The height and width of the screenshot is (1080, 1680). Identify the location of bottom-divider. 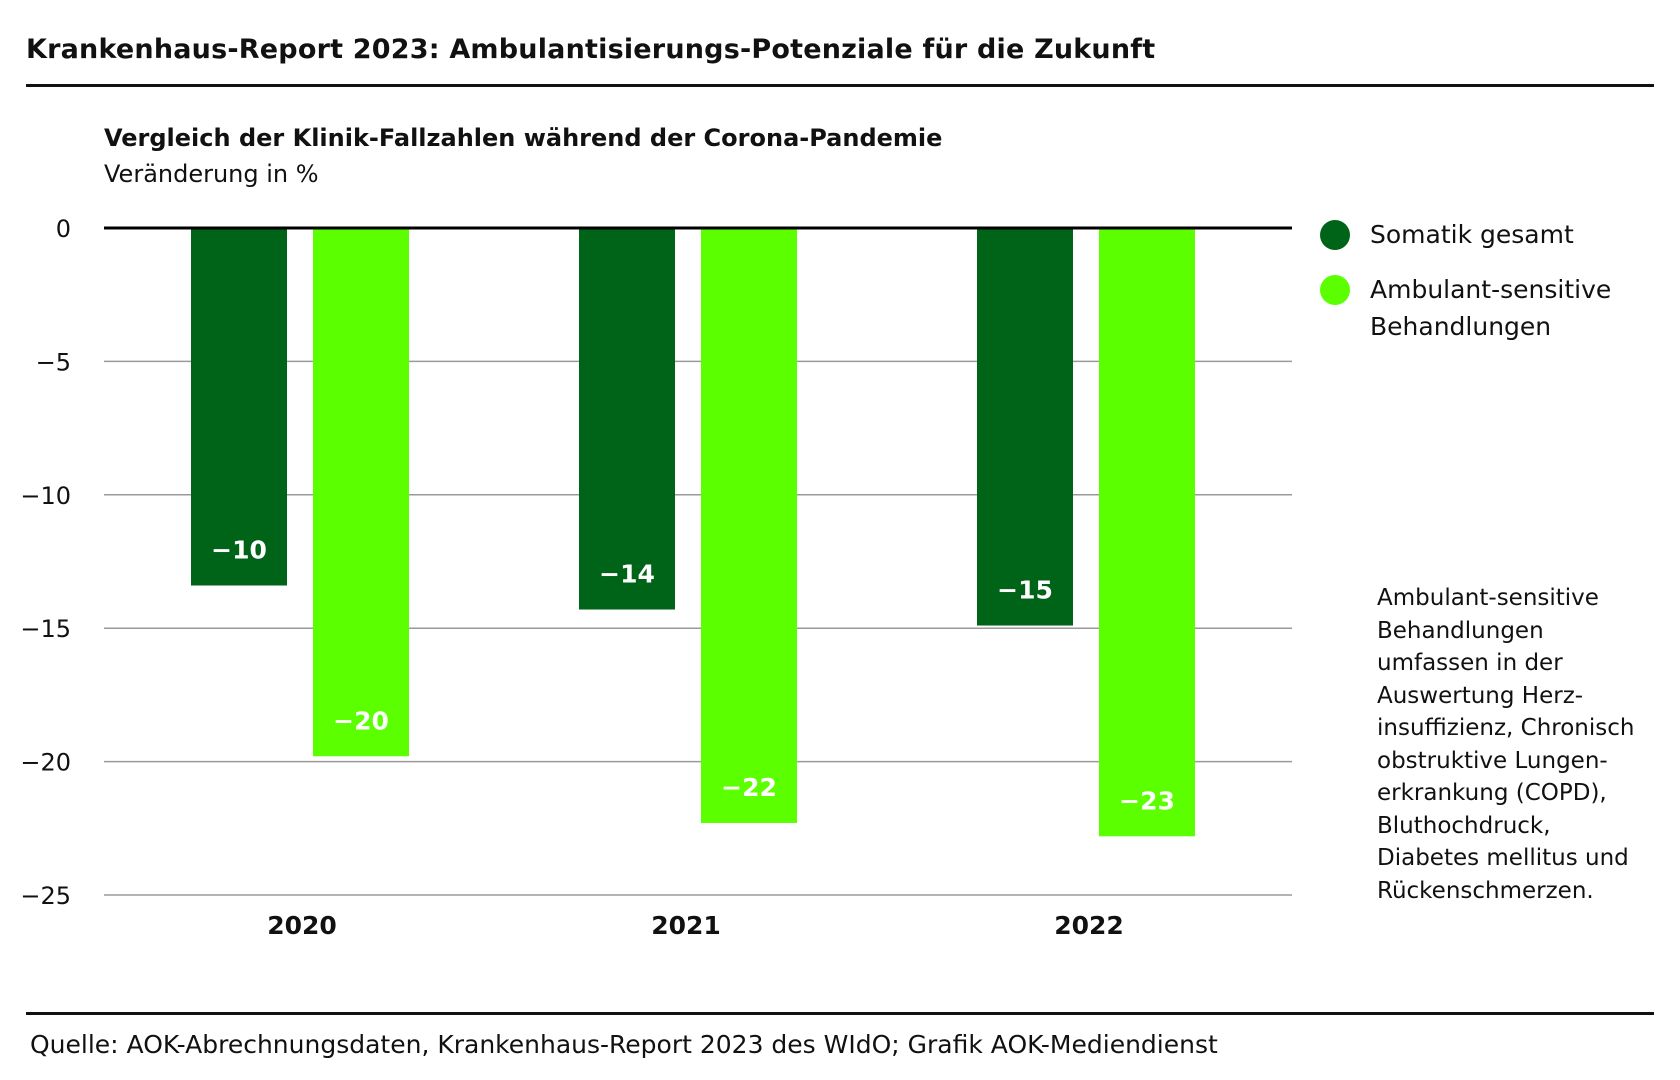
(840, 1013).